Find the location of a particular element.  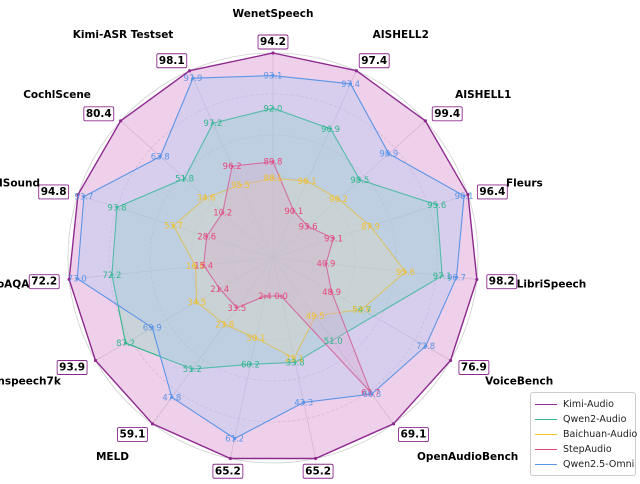

data-point-kimi-audio-aishell1 is located at coordinates (425, 121).